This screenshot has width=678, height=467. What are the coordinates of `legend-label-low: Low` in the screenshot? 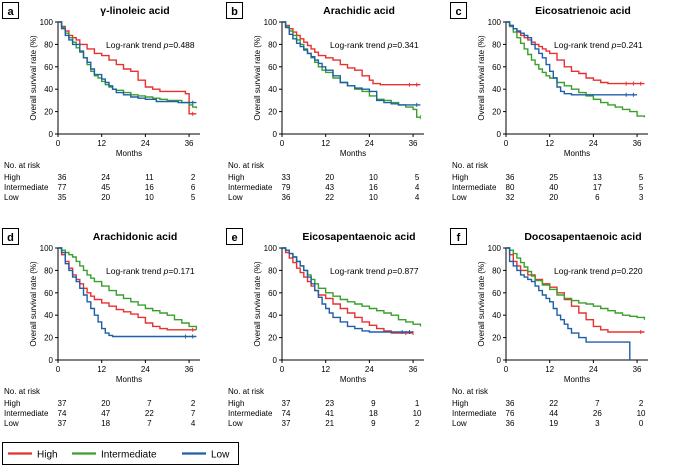 It's located at (220, 455).